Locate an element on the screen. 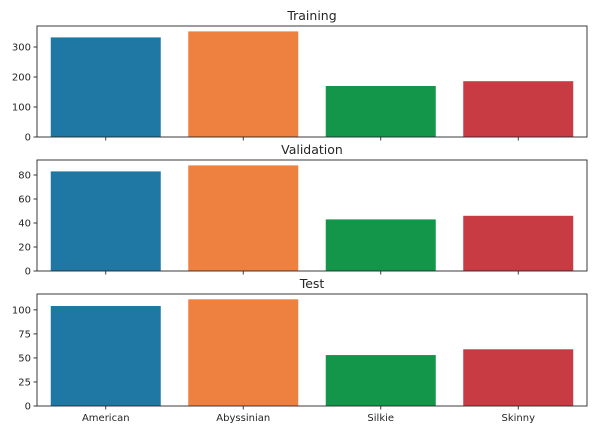 The height and width of the screenshot is (429, 597). y-tick-label: 50 is located at coordinates (24, 358).